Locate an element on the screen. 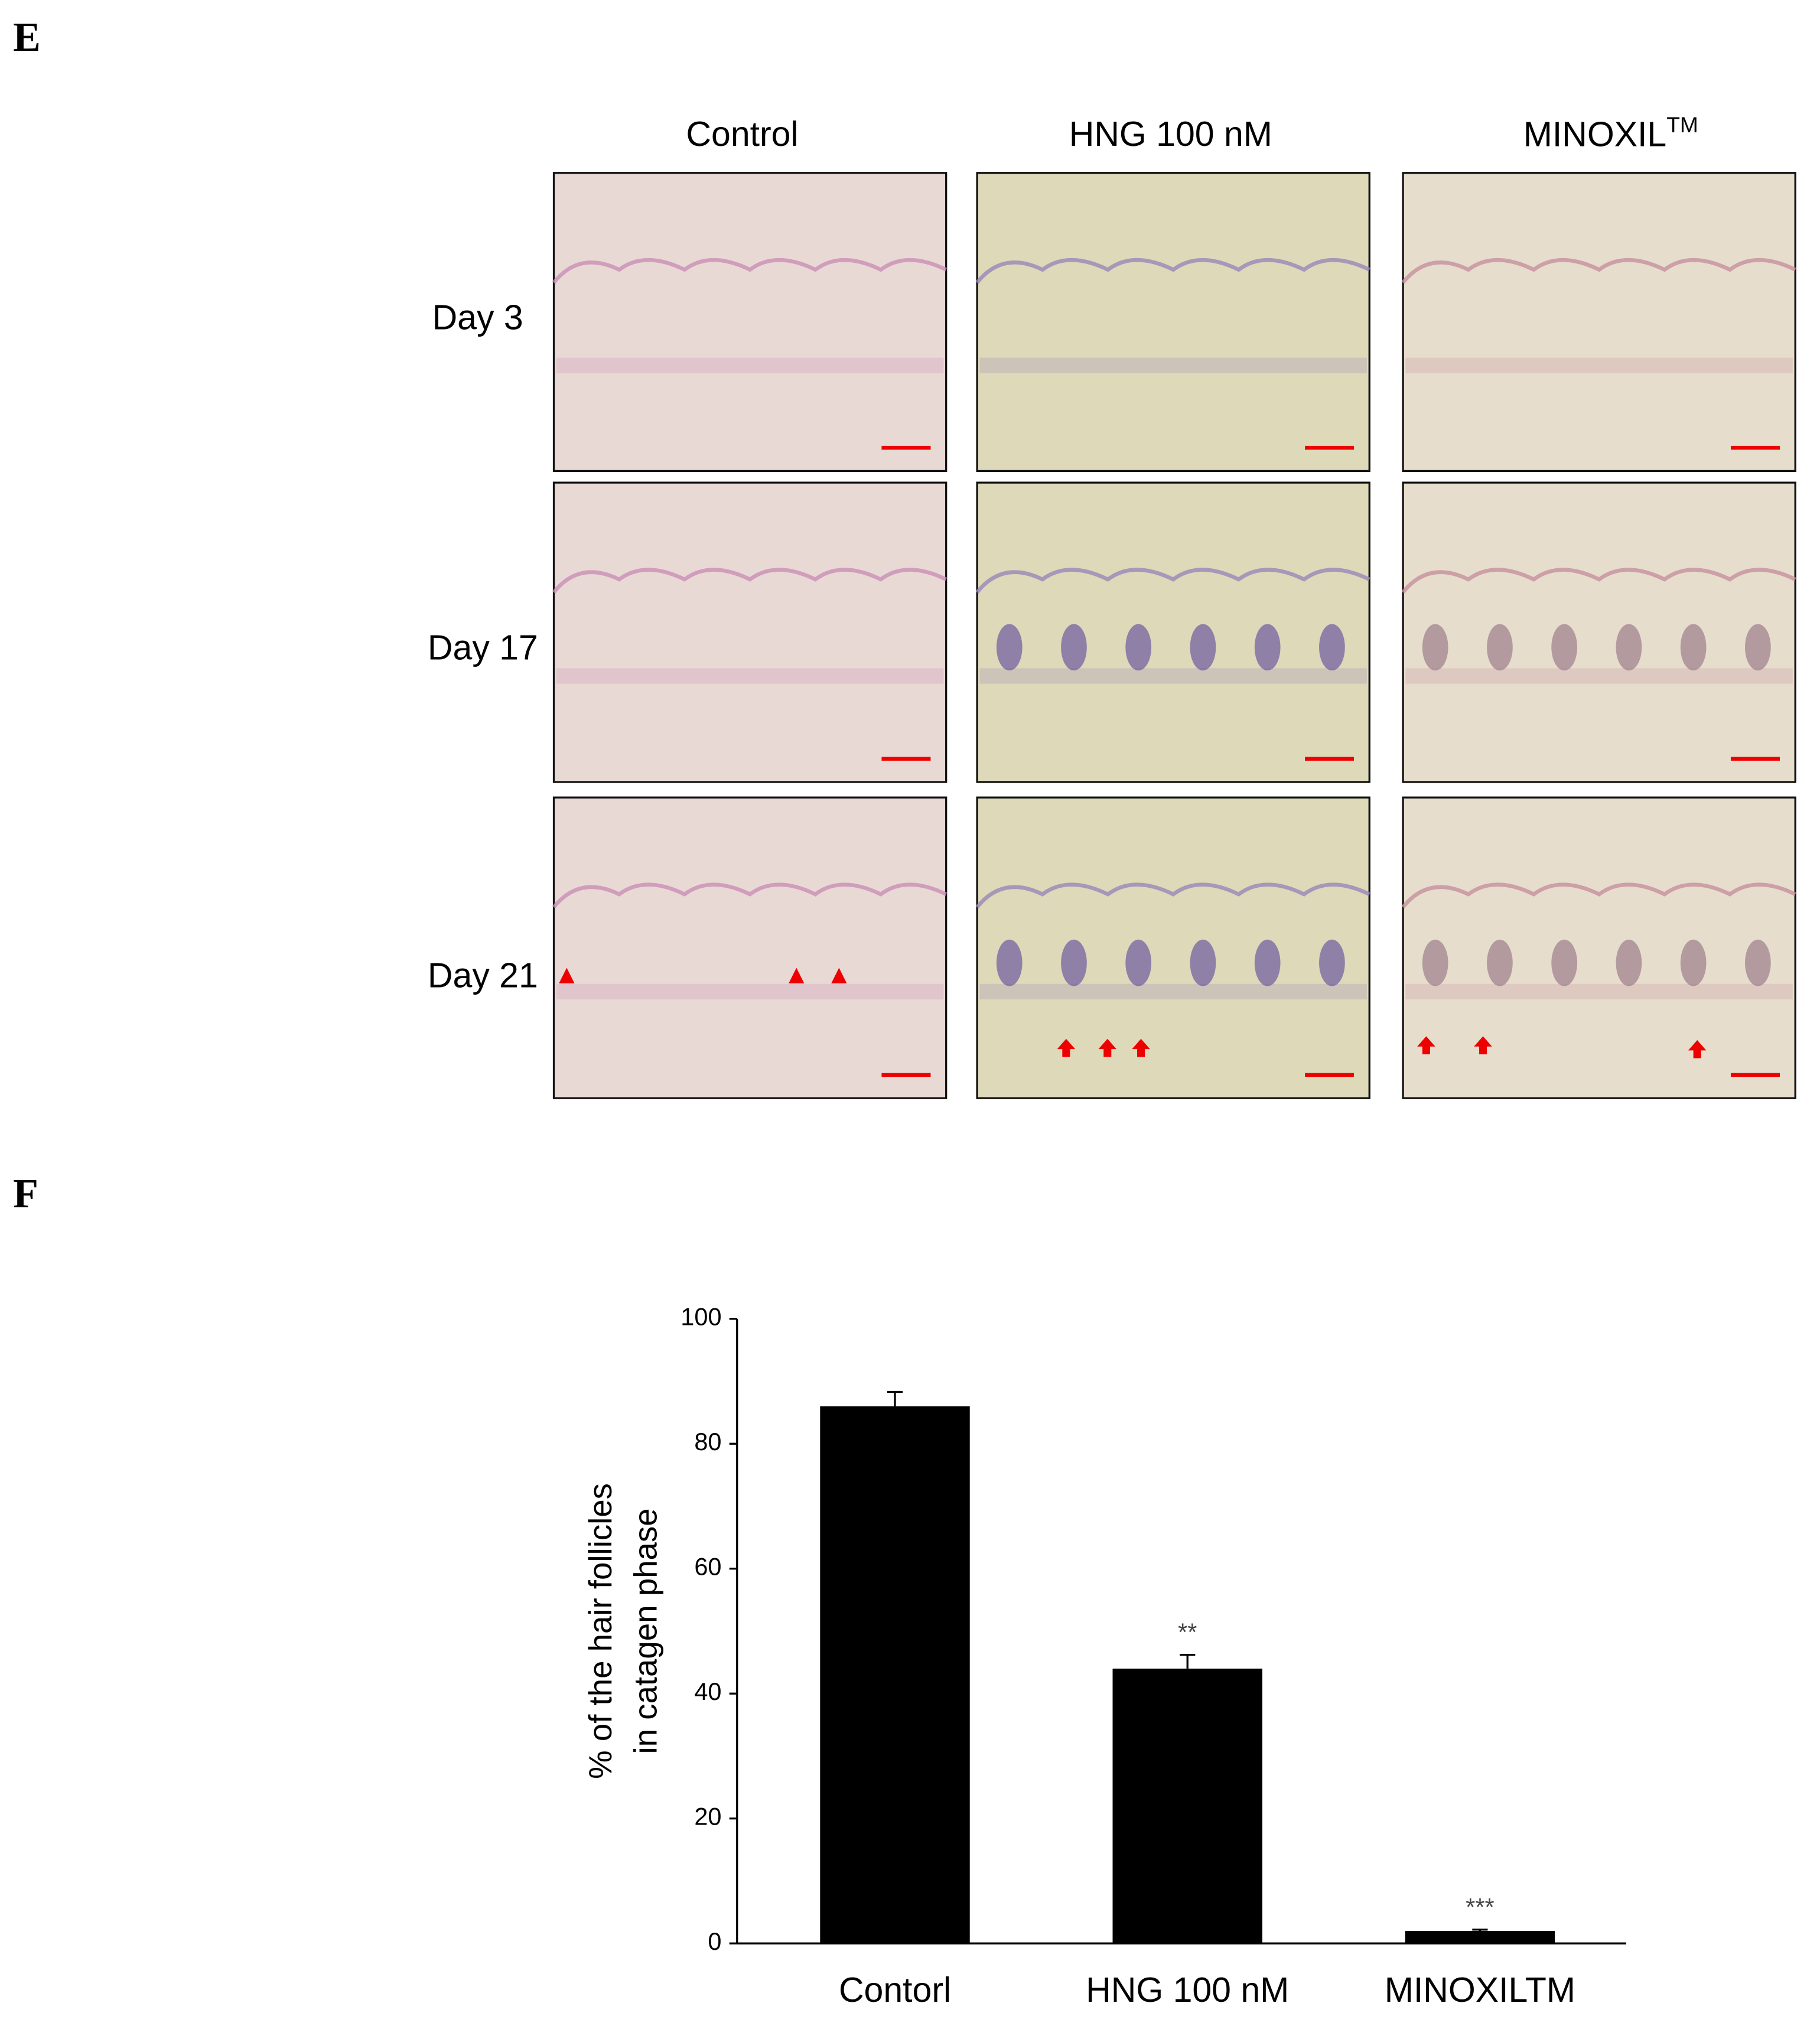 The image size is (1820, 2026). row-label: Day 21 is located at coordinates (483, 976).